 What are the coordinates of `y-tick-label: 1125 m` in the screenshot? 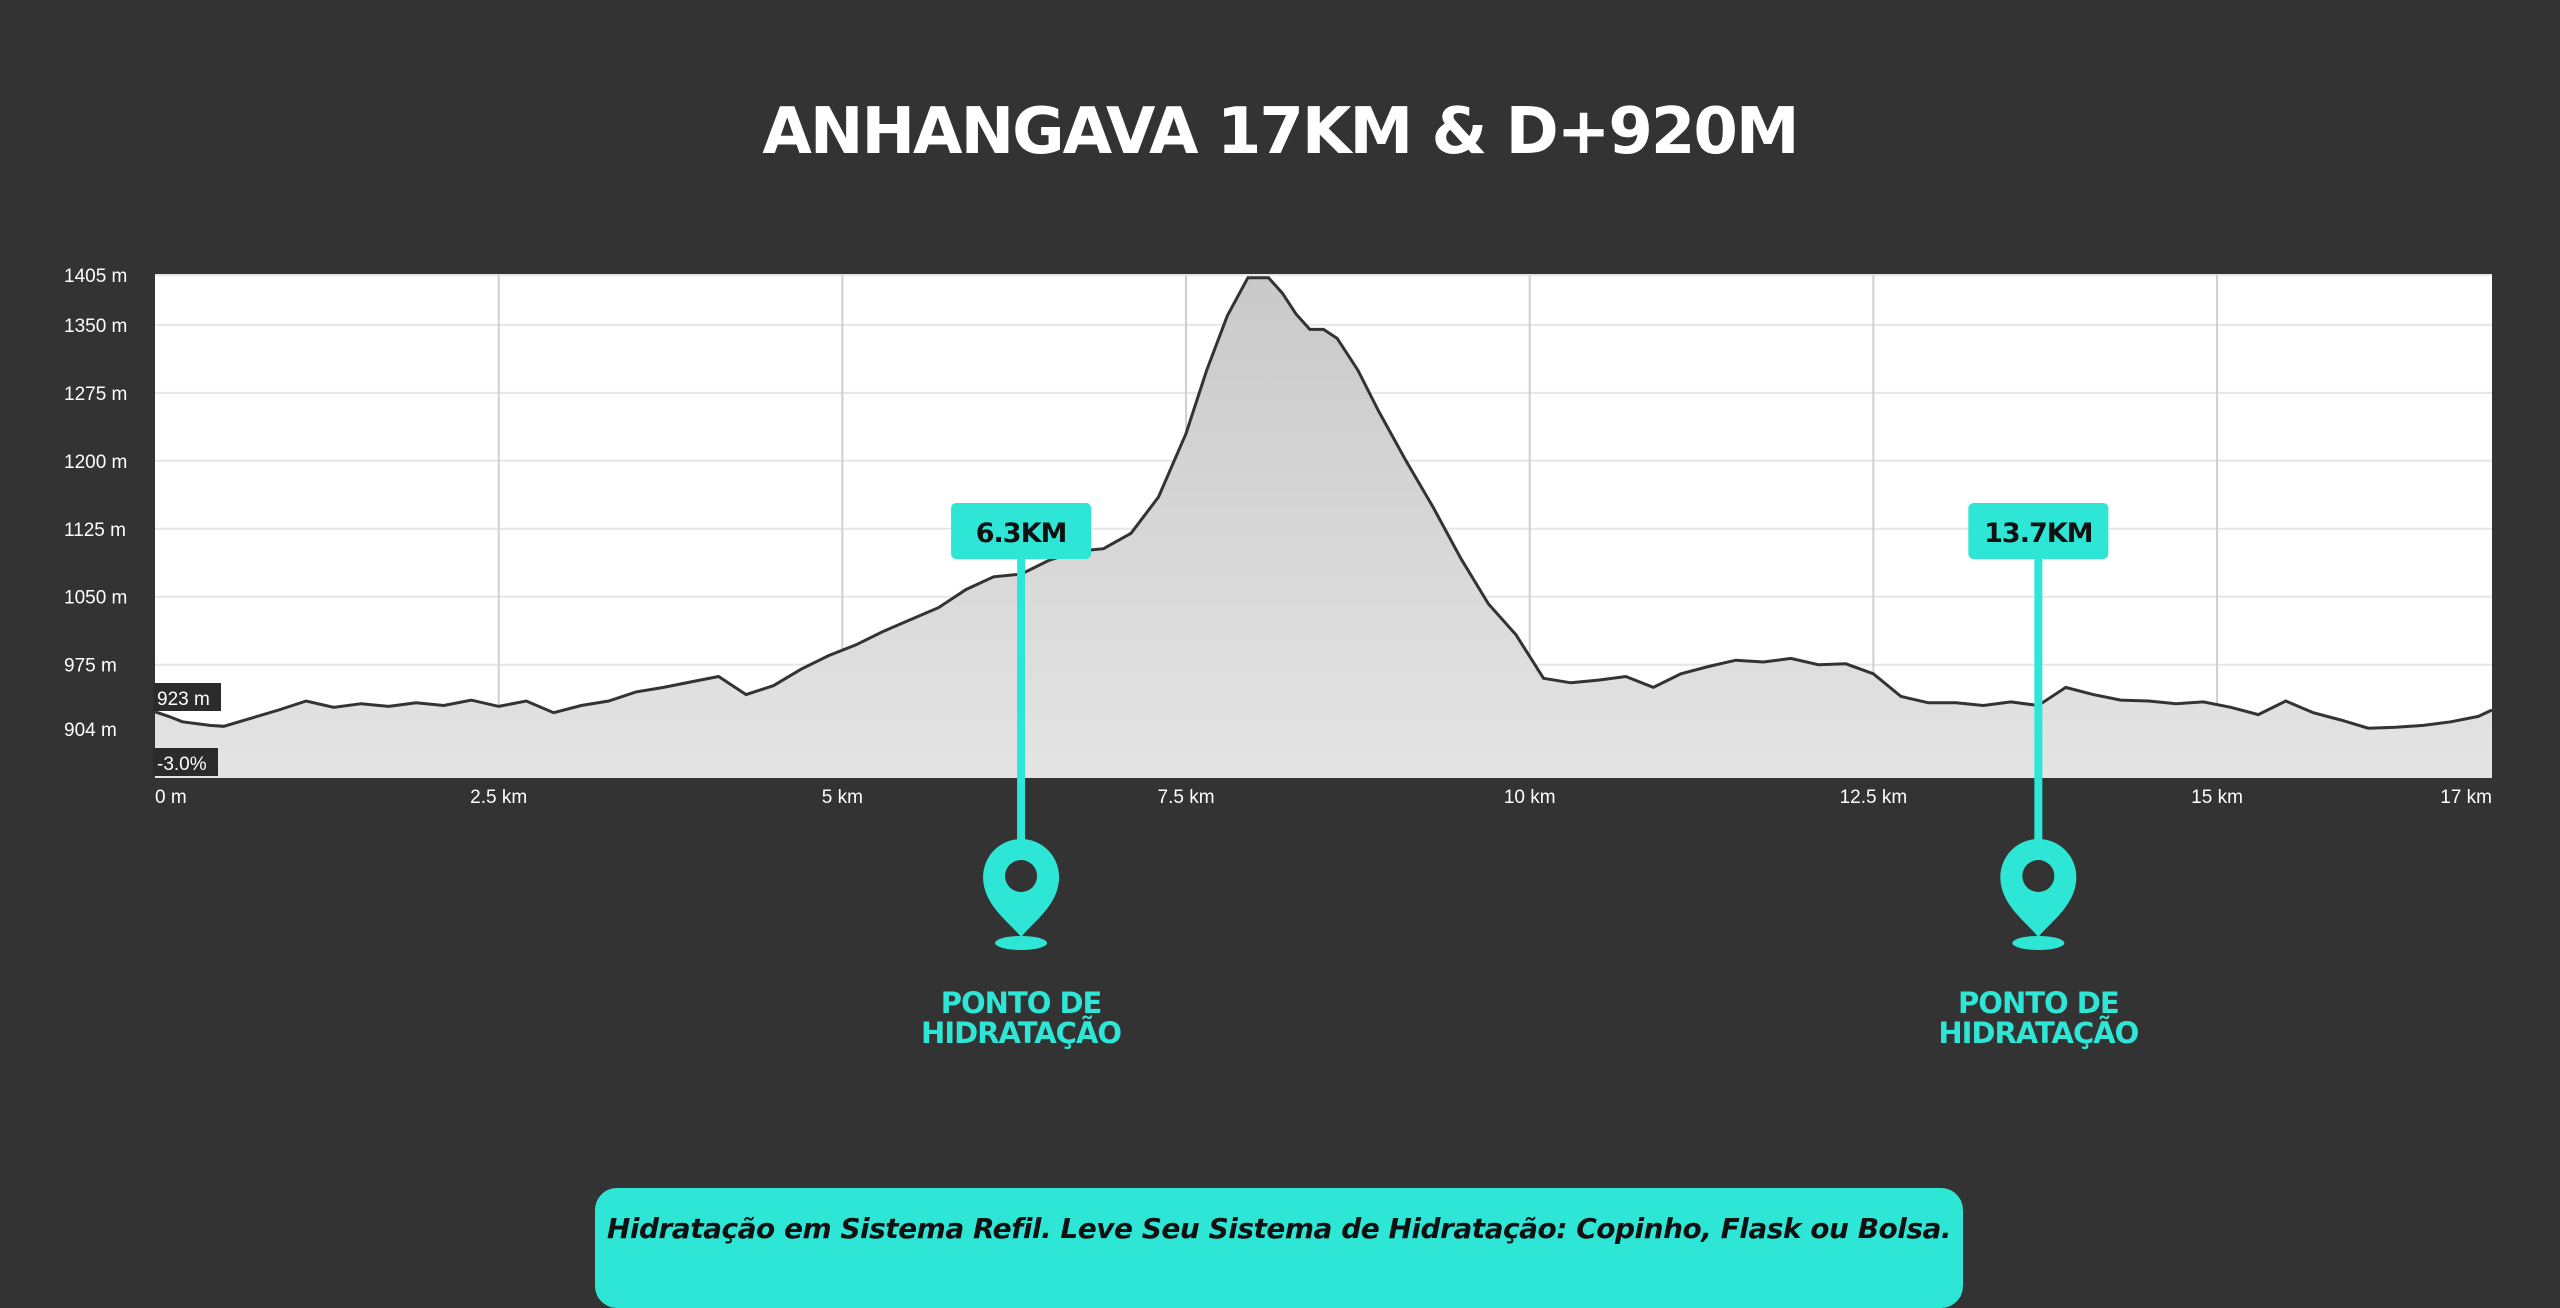 It's located at (95, 530).